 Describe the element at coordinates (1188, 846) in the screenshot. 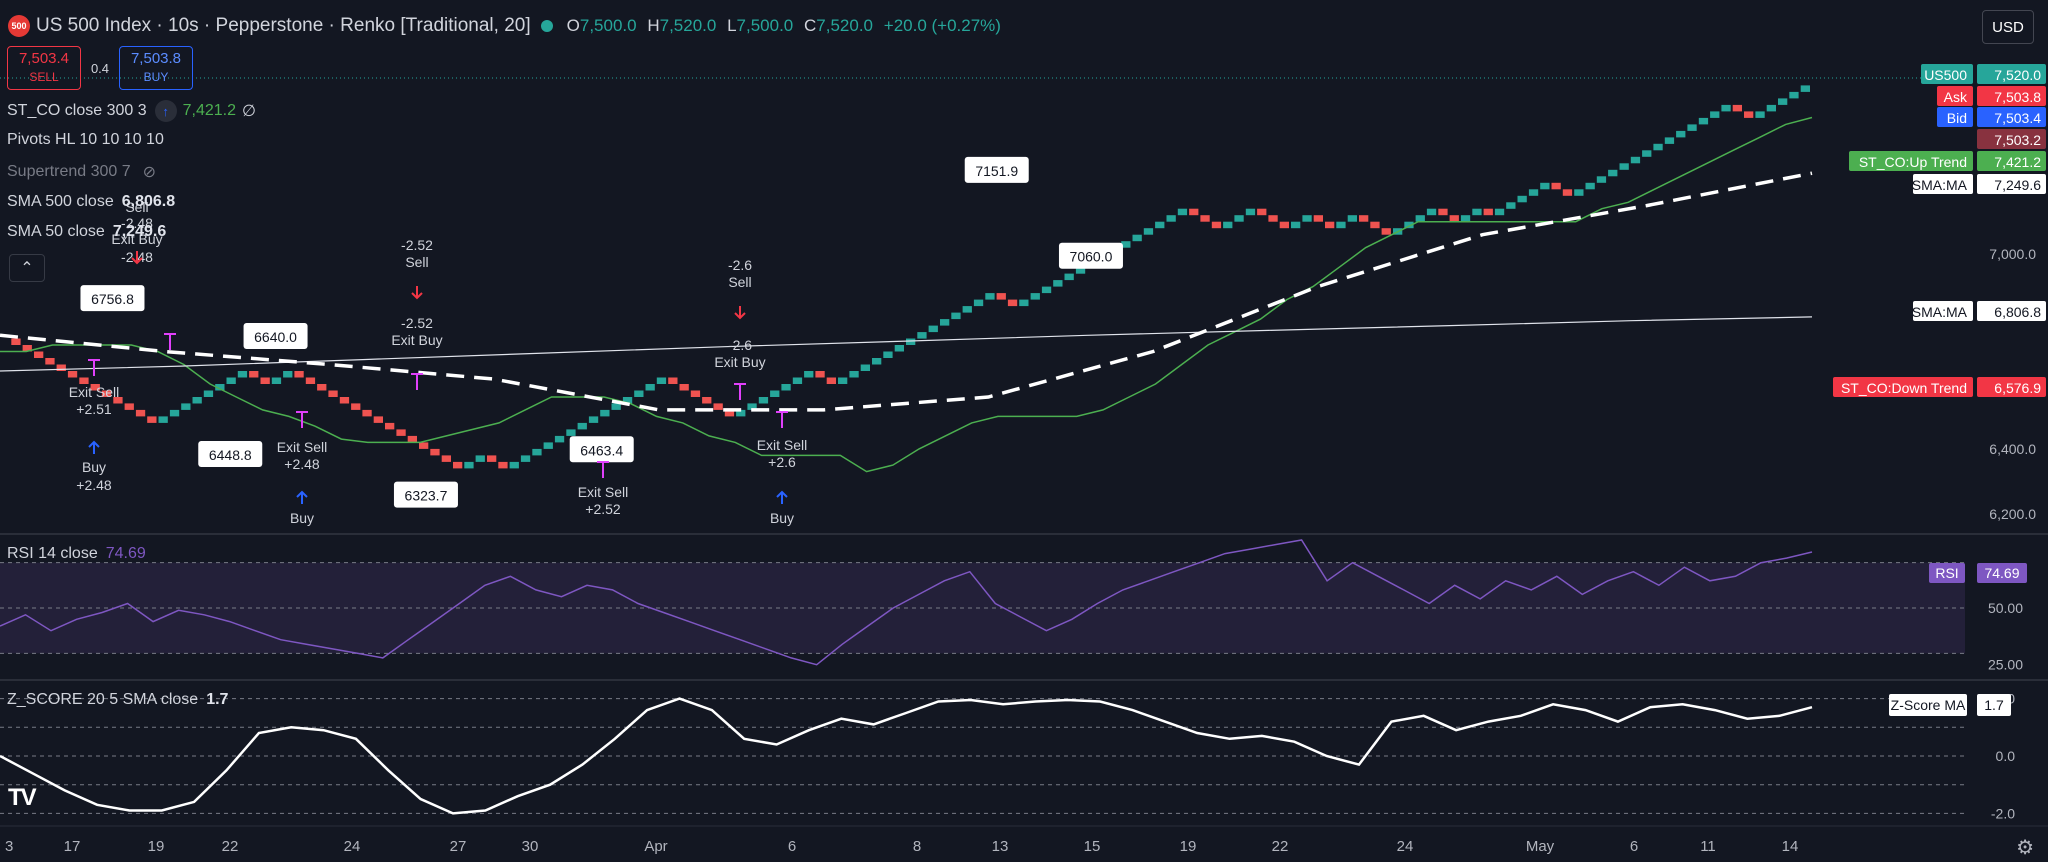

I see `x-tick-label: 19` at that location.